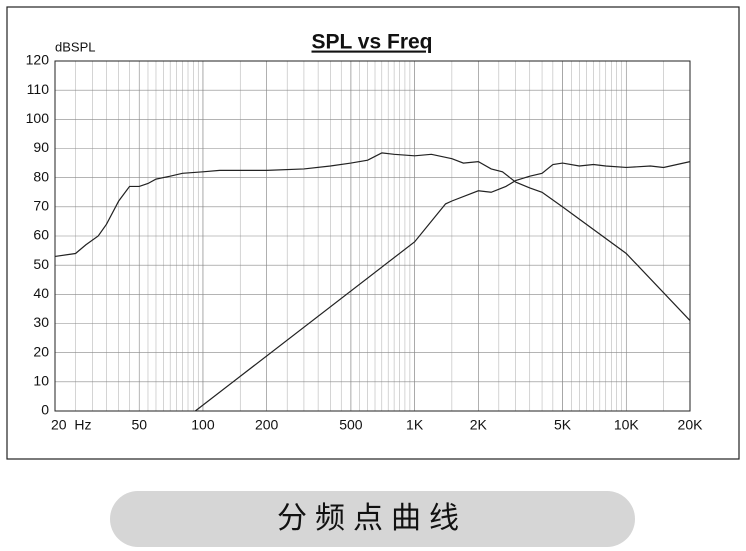  Describe the element at coordinates (479, 425) in the screenshot. I see `x-tick-label: 2K` at that location.